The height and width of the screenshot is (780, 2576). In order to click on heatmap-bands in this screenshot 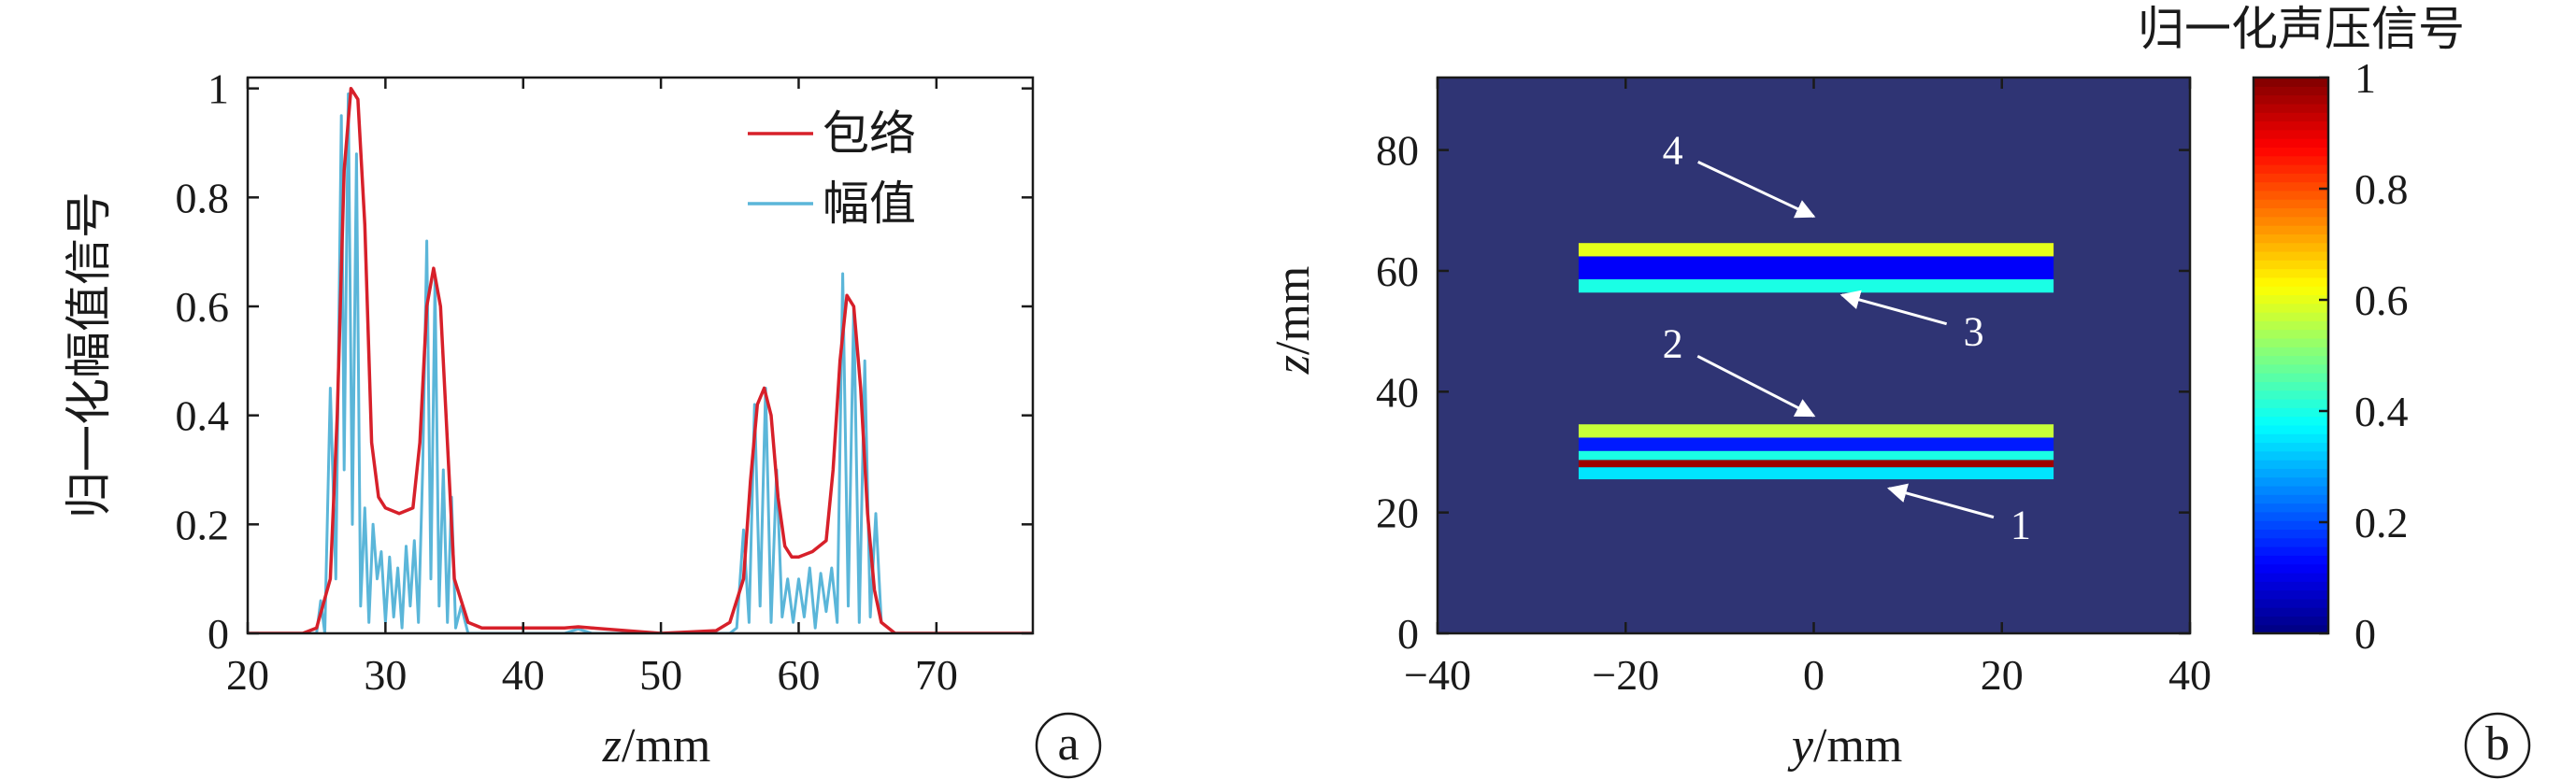, I will do `click(1816, 361)`.